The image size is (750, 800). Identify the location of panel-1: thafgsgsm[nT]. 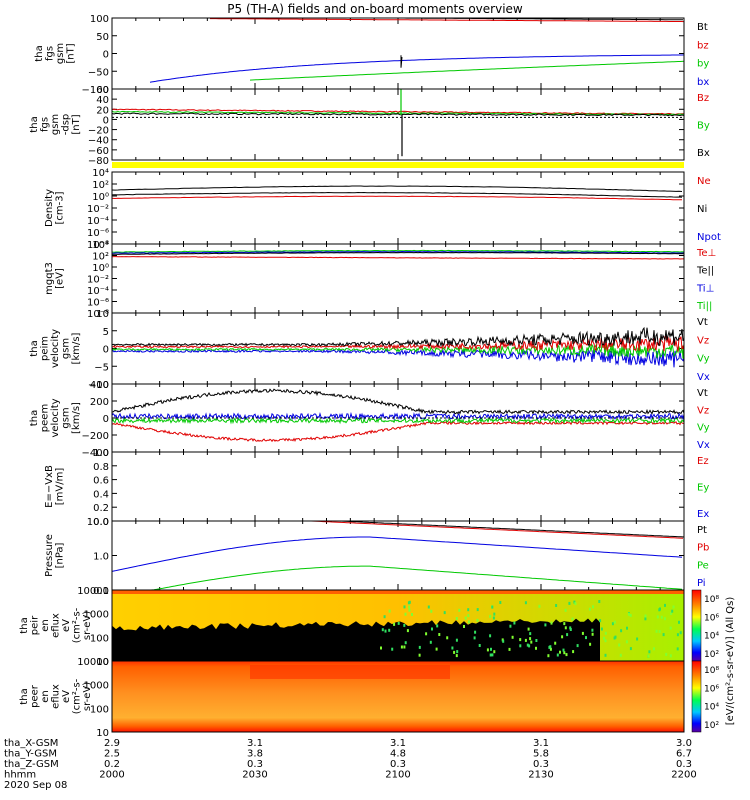
(359, 53).